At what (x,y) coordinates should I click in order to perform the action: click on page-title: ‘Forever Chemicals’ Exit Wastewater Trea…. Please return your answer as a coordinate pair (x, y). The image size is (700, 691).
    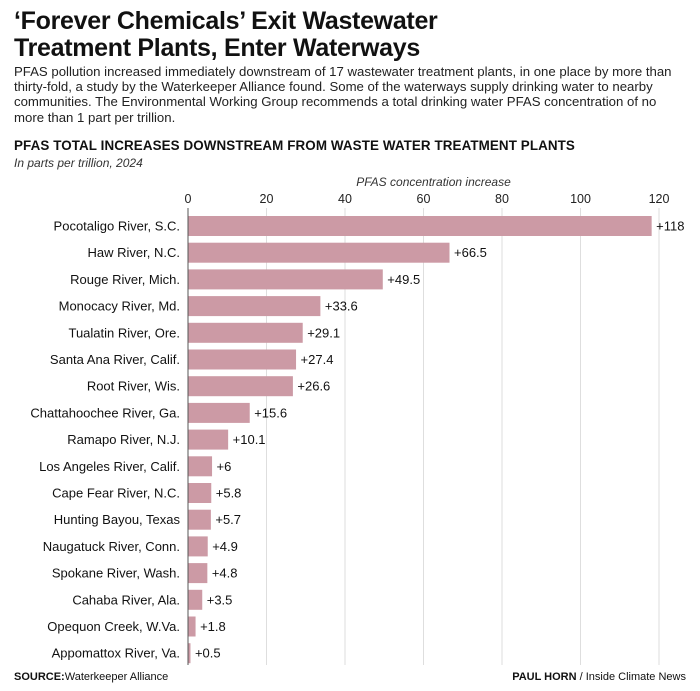
    Looking at the image, I should click on (354, 35).